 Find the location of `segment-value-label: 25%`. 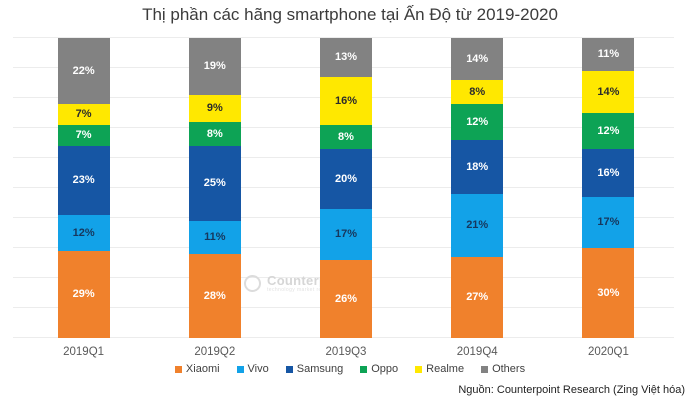

segment-value-label: 25% is located at coordinates (214, 183).